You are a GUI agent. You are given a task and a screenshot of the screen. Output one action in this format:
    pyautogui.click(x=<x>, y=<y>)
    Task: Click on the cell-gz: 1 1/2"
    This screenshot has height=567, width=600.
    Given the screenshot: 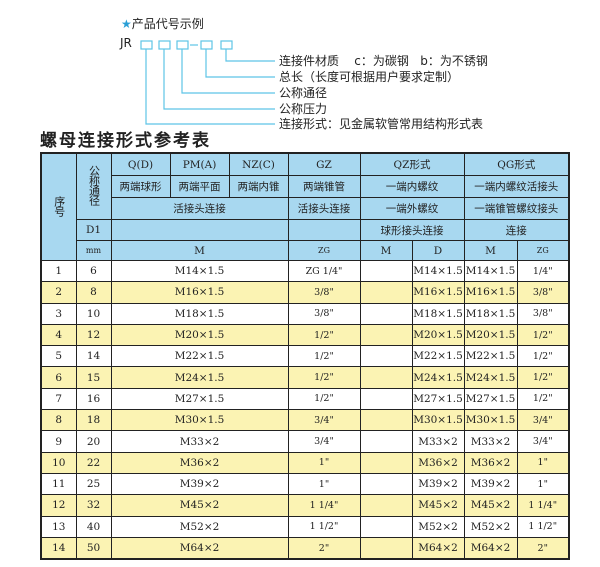 What is the action you would take?
    pyautogui.click(x=324, y=526)
    